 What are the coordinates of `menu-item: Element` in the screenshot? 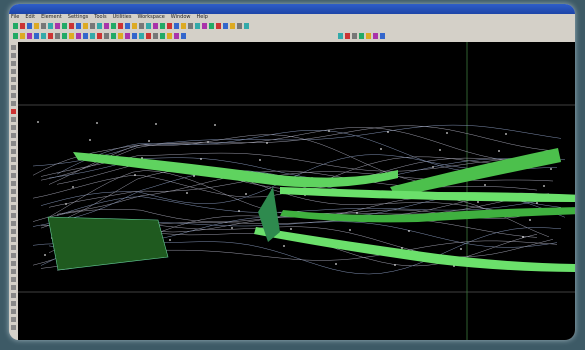 It's located at (51, 17).